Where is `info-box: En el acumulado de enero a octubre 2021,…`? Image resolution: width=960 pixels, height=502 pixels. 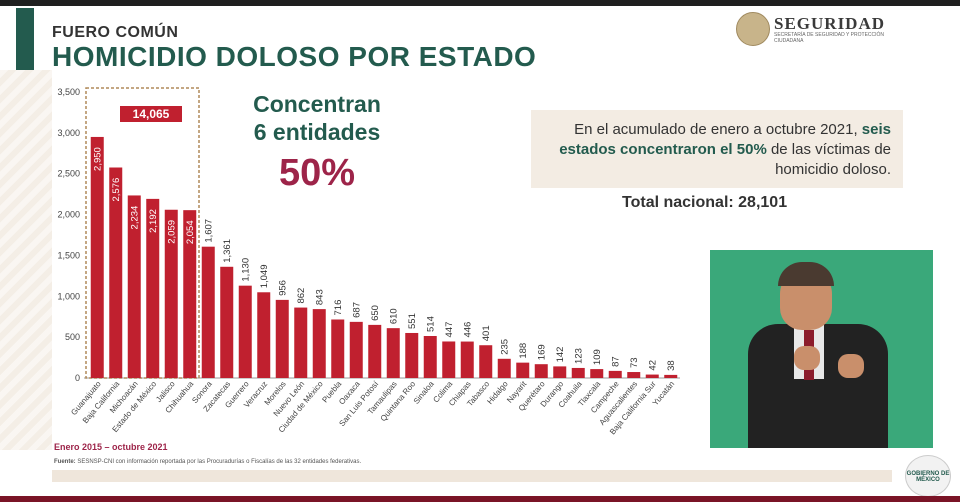
info-box: En el acumulado de enero a octubre 2021,… is located at coordinates (717, 149).